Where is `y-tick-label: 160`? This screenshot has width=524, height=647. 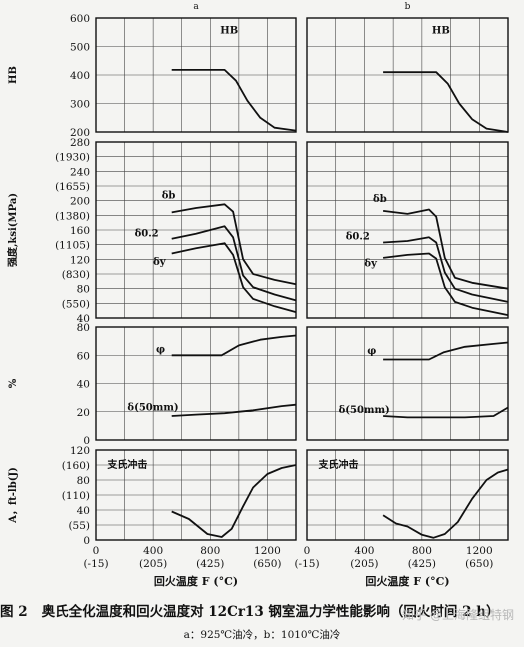
y-tick-label: 160 is located at coordinates (80, 231).